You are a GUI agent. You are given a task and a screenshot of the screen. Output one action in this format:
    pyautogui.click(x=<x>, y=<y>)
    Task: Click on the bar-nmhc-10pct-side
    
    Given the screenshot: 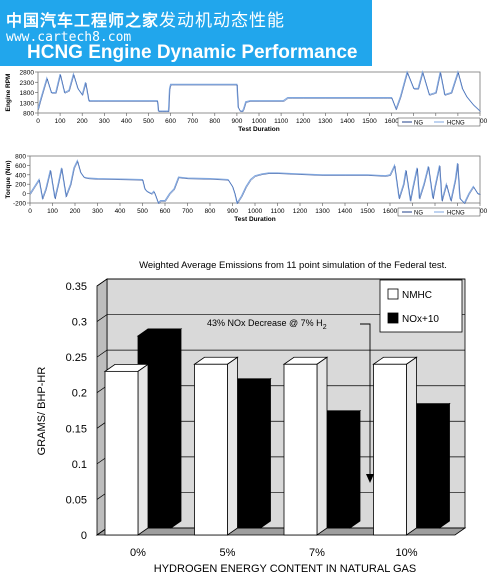 What is the action you would take?
    pyautogui.click(x=411, y=446)
    